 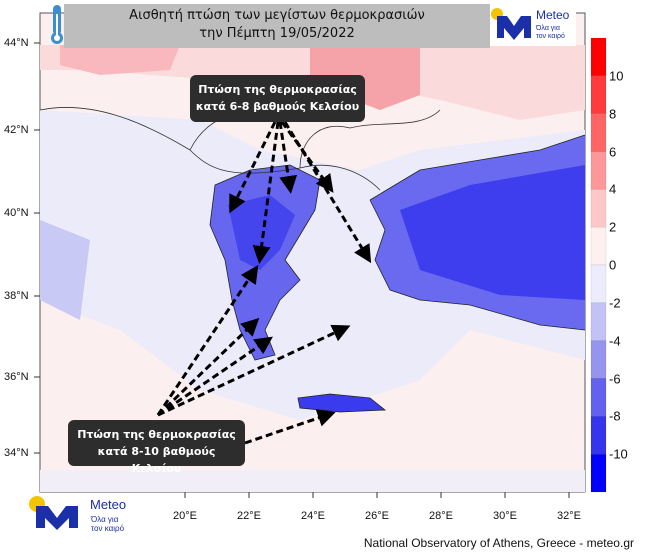 What do you see at coordinates (550, 32) in the screenshot?
I see `top-tagline: Όλα για τον καιρό` at bounding box center [550, 32].